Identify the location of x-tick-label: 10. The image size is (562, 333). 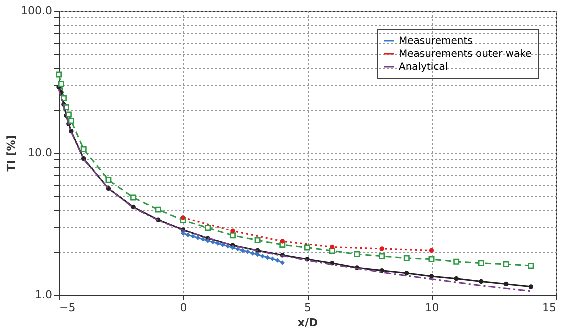
(432, 308).